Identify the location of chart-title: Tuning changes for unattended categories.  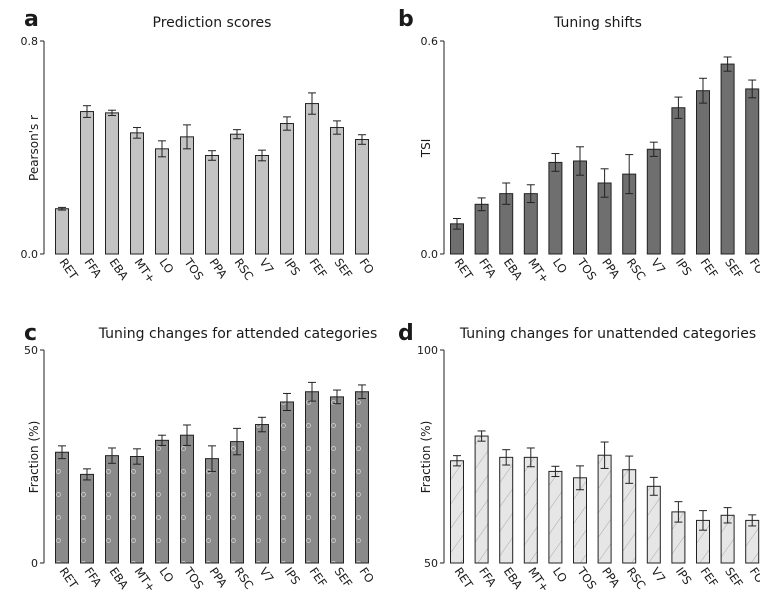
(607, 334).